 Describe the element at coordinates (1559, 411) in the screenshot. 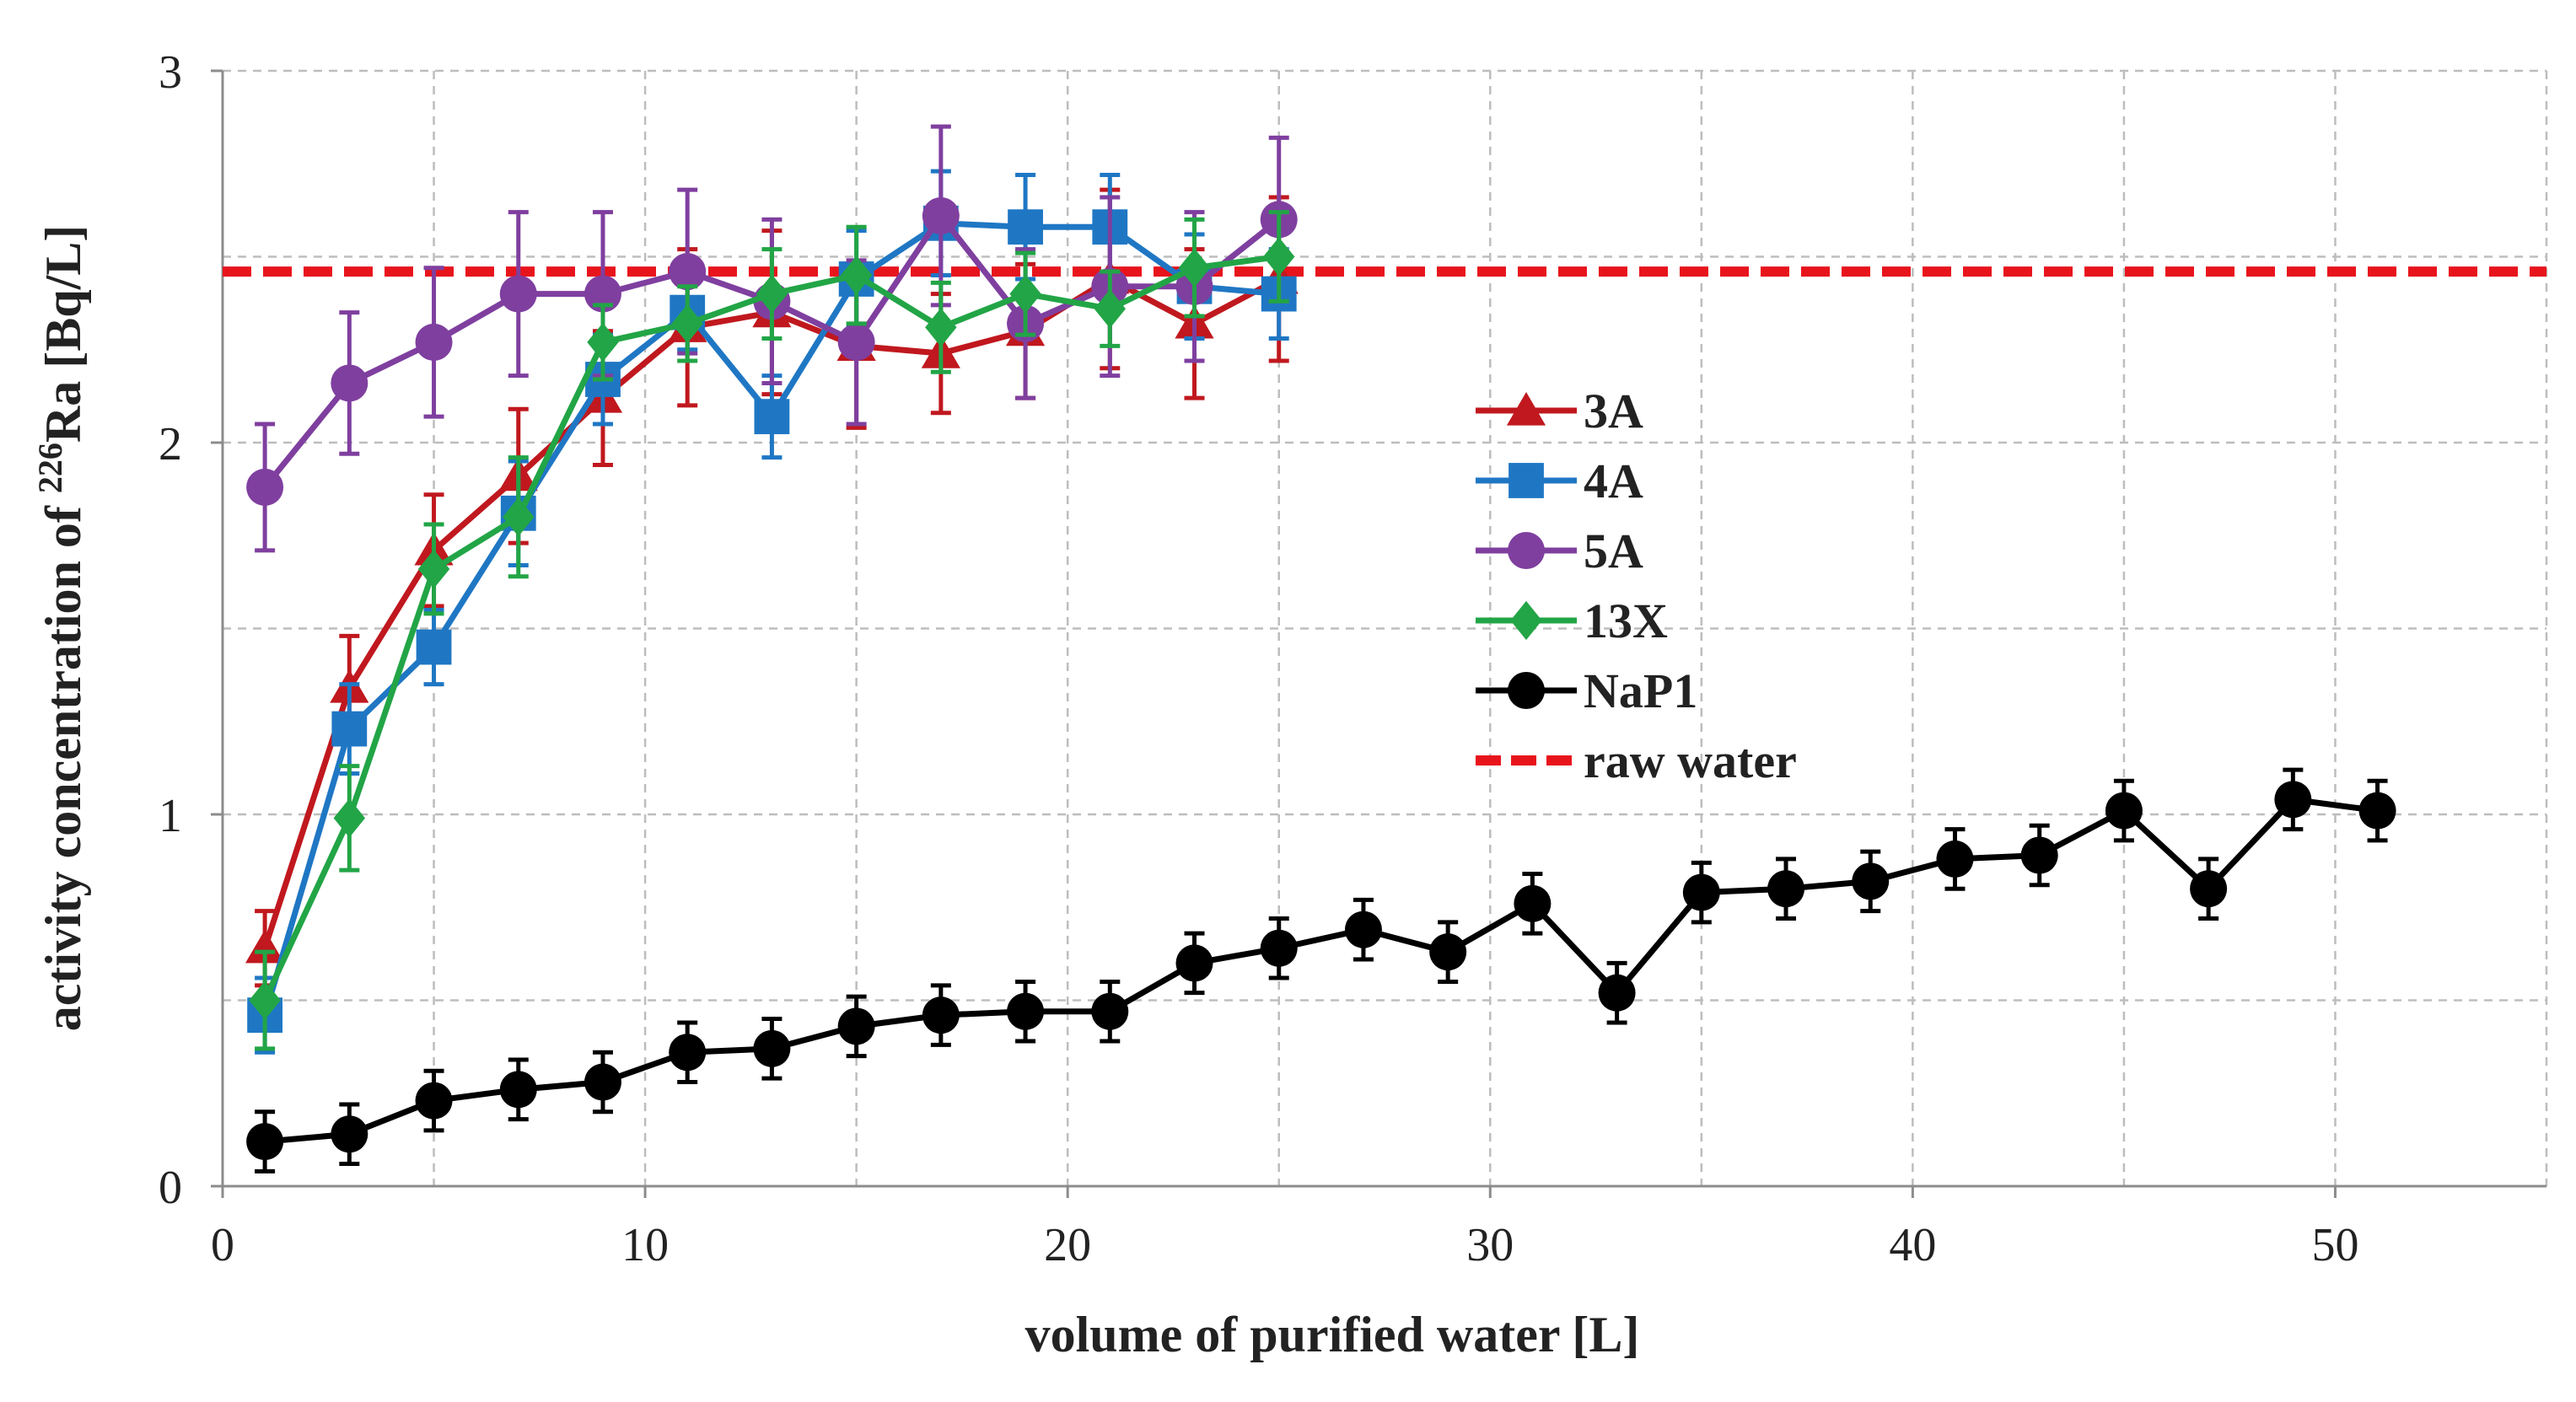

I see `legend-item-3a: 3A` at that location.